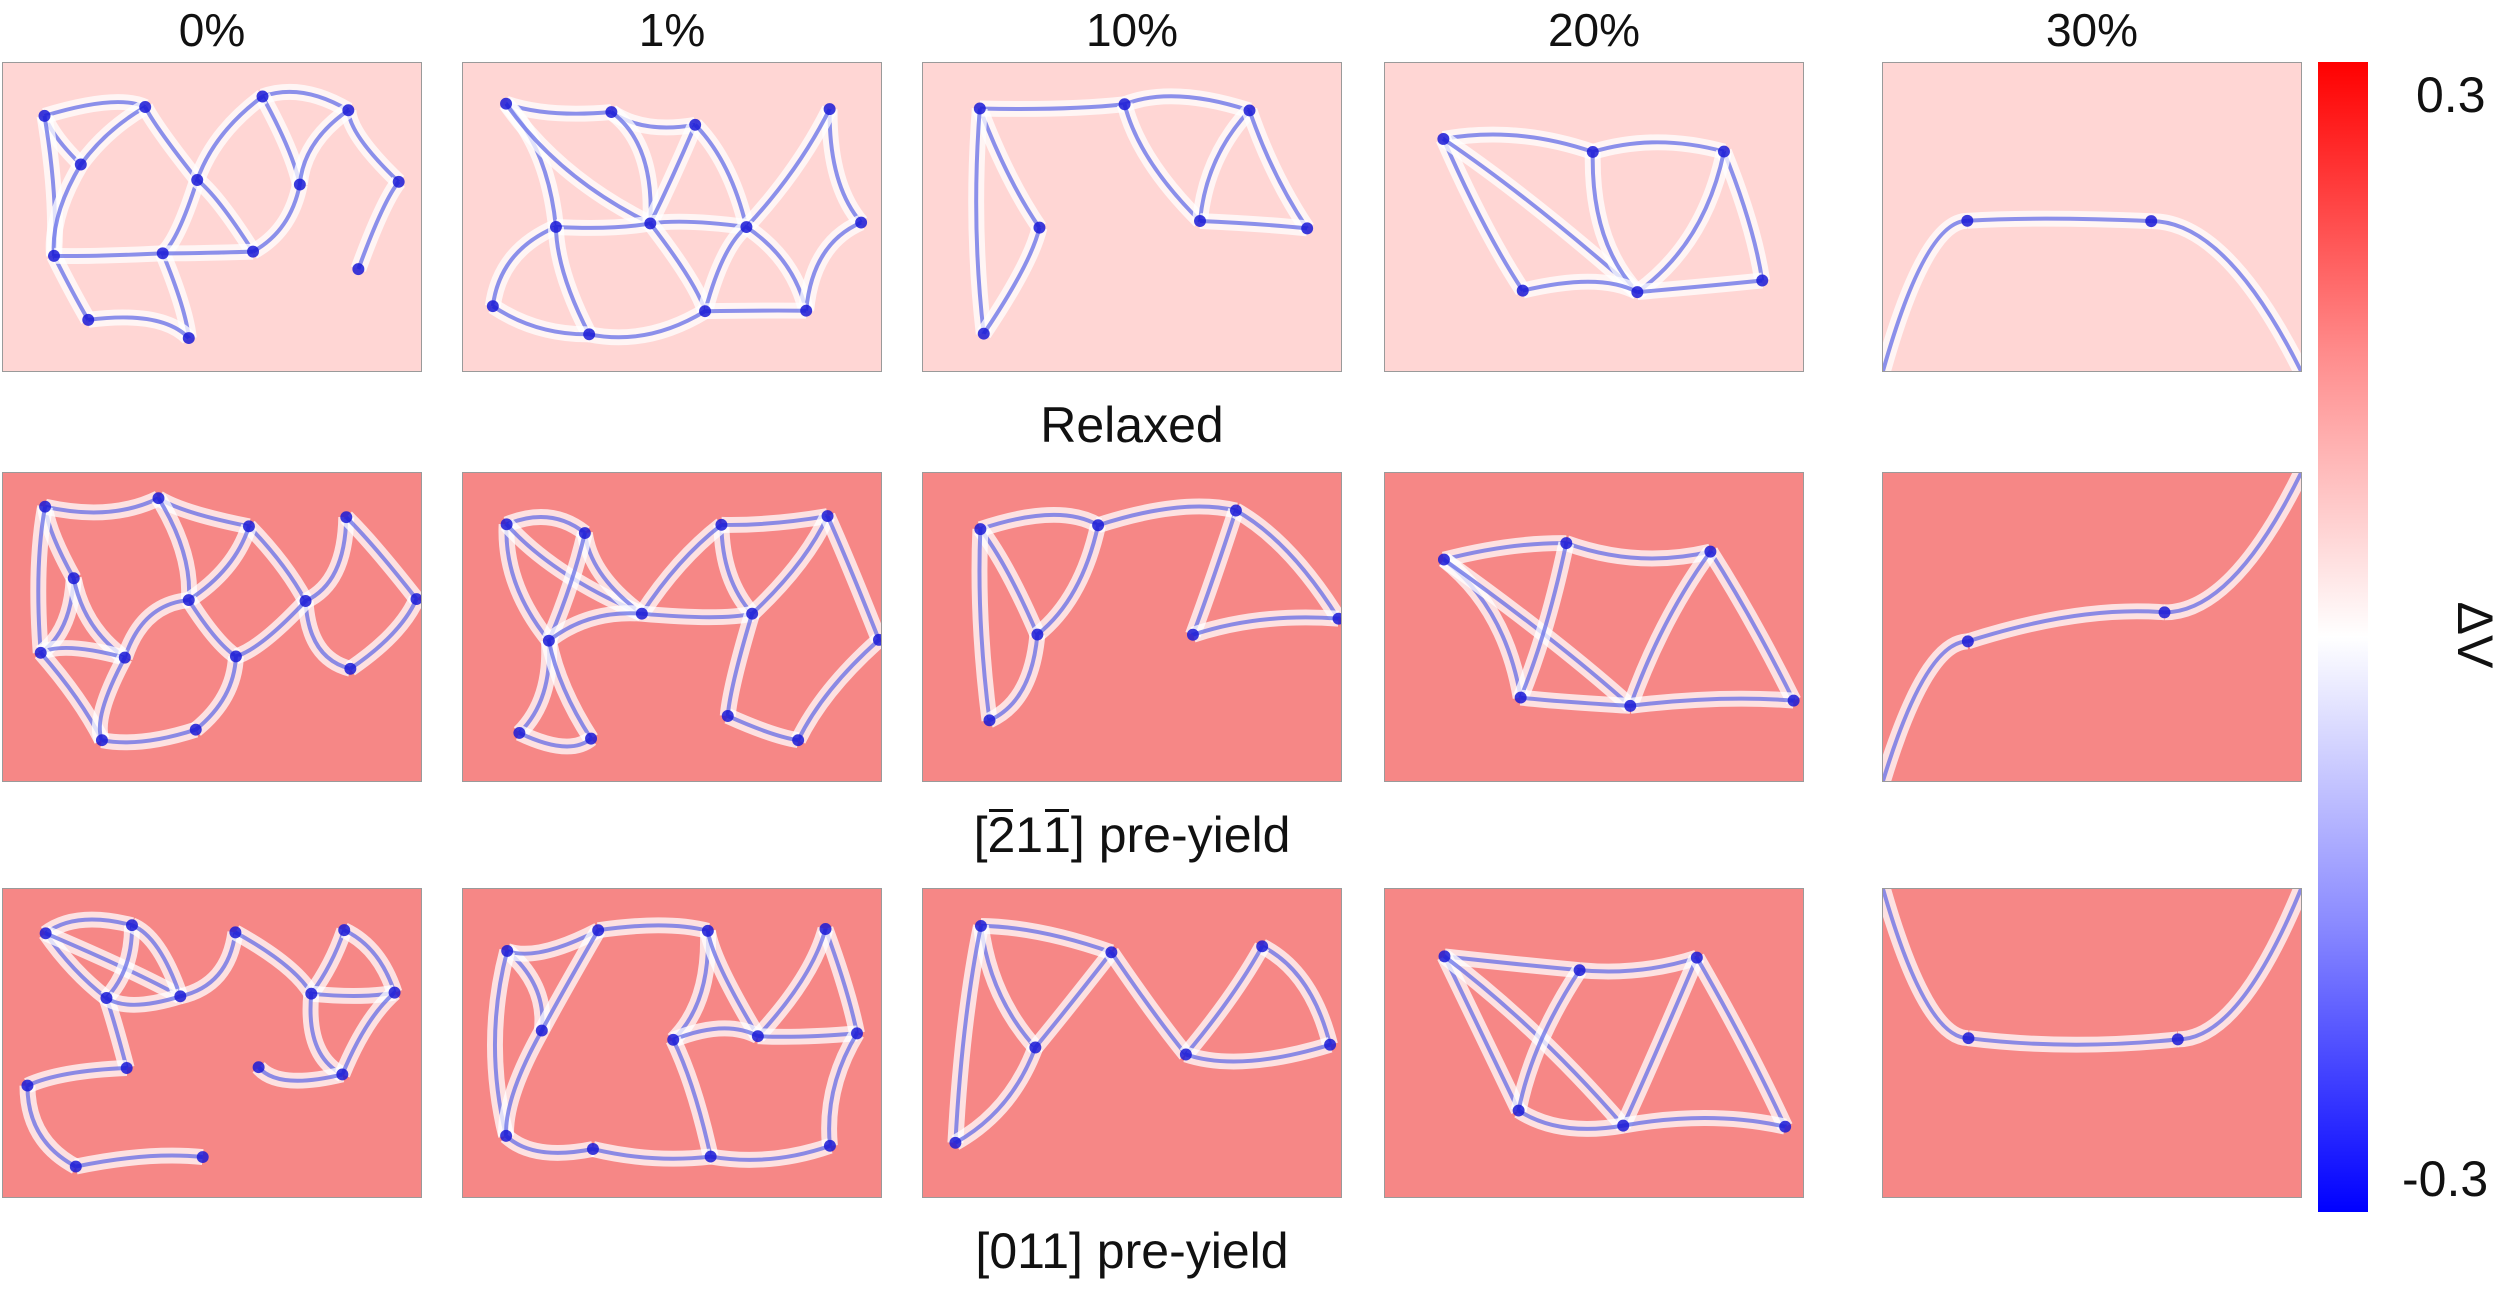 Image resolution: width=2510 pixels, height=1290 pixels. What do you see at coordinates (1132, 1043) in the screenshot?
I see `panel-r2-c2` at bounding box center [1132, 1043].